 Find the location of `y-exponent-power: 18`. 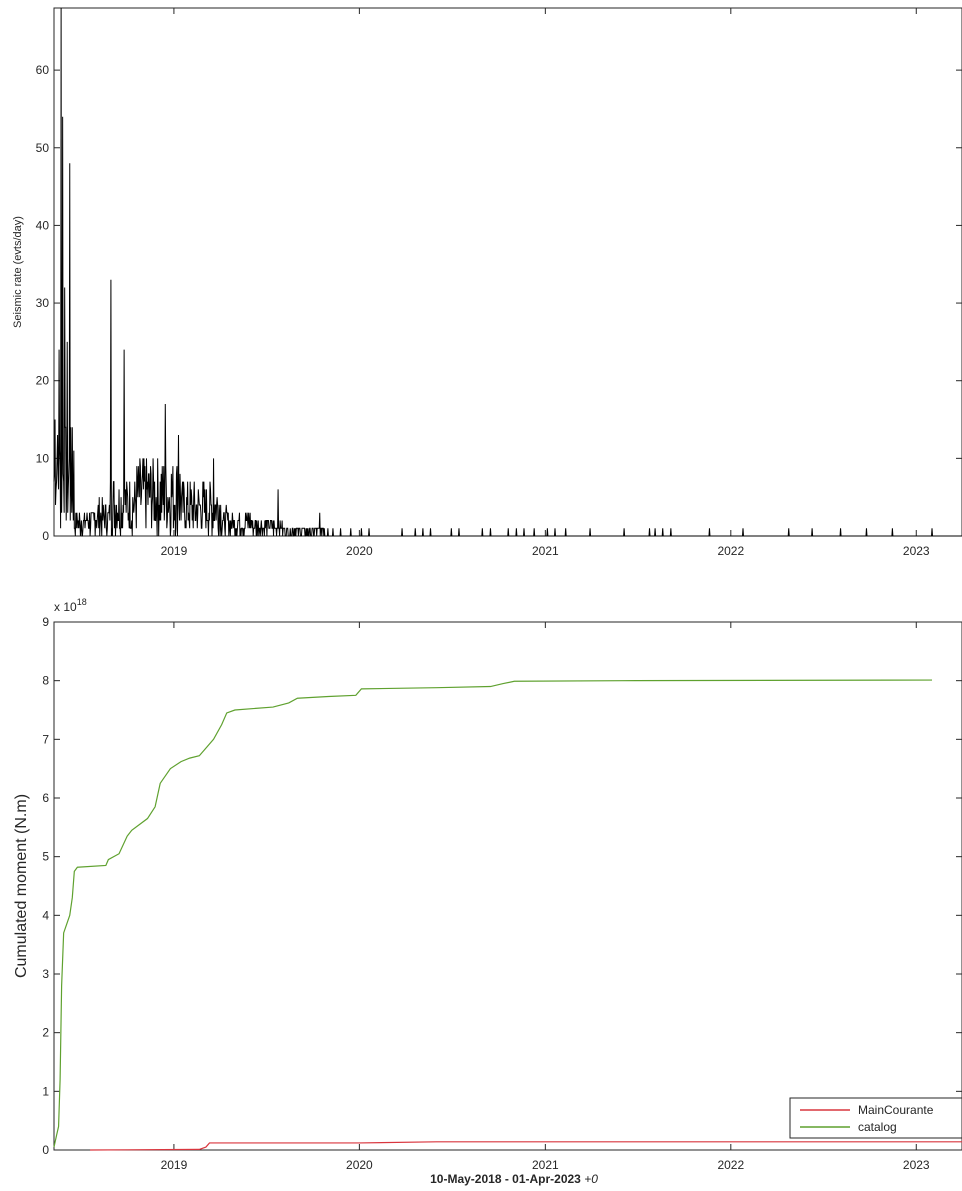

y-exponent-power: 18 is located at coordinates (82, 602).